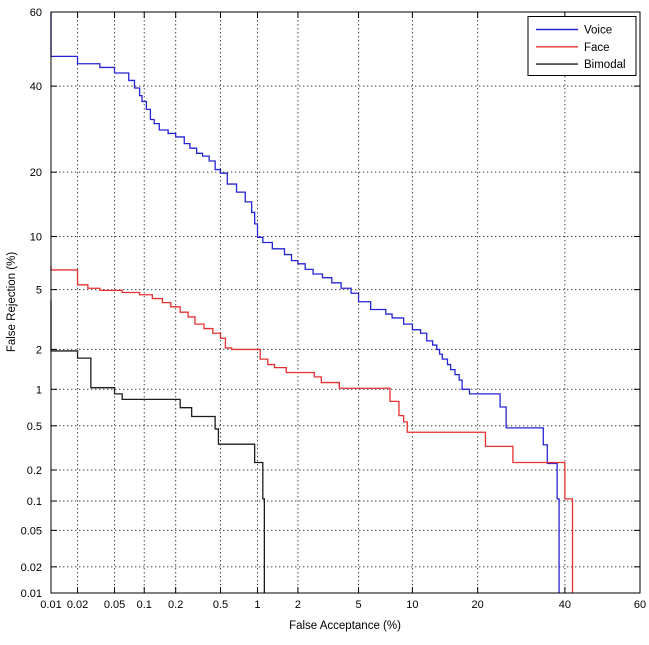 The height and width of the screenshot is (645, 649). Describe the element at coordinates (36, 13) in the screenshot. I see `y-tick-label: 60` at that location.